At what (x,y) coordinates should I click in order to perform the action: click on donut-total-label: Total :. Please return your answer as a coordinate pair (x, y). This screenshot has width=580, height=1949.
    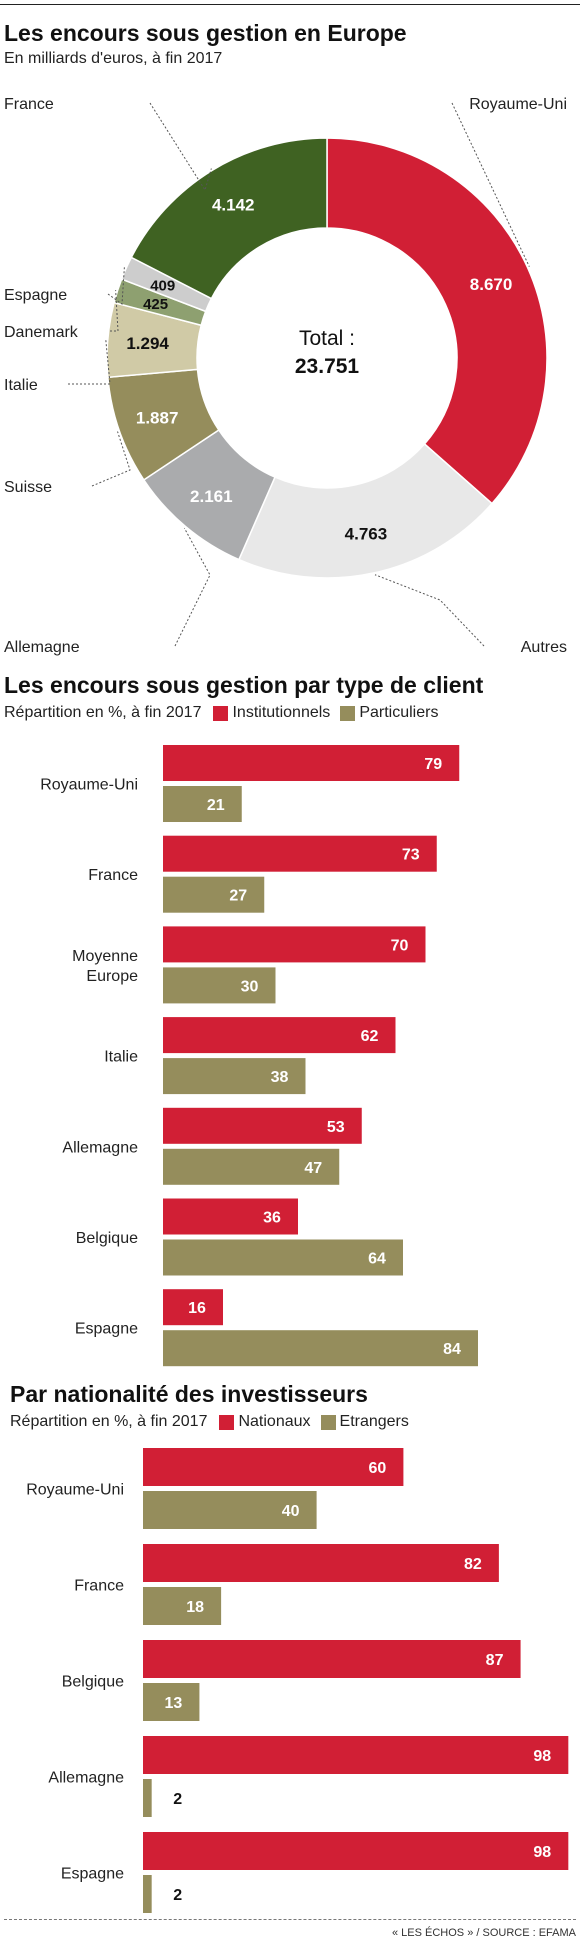
    Looking at the image, I should click on (327, 338).